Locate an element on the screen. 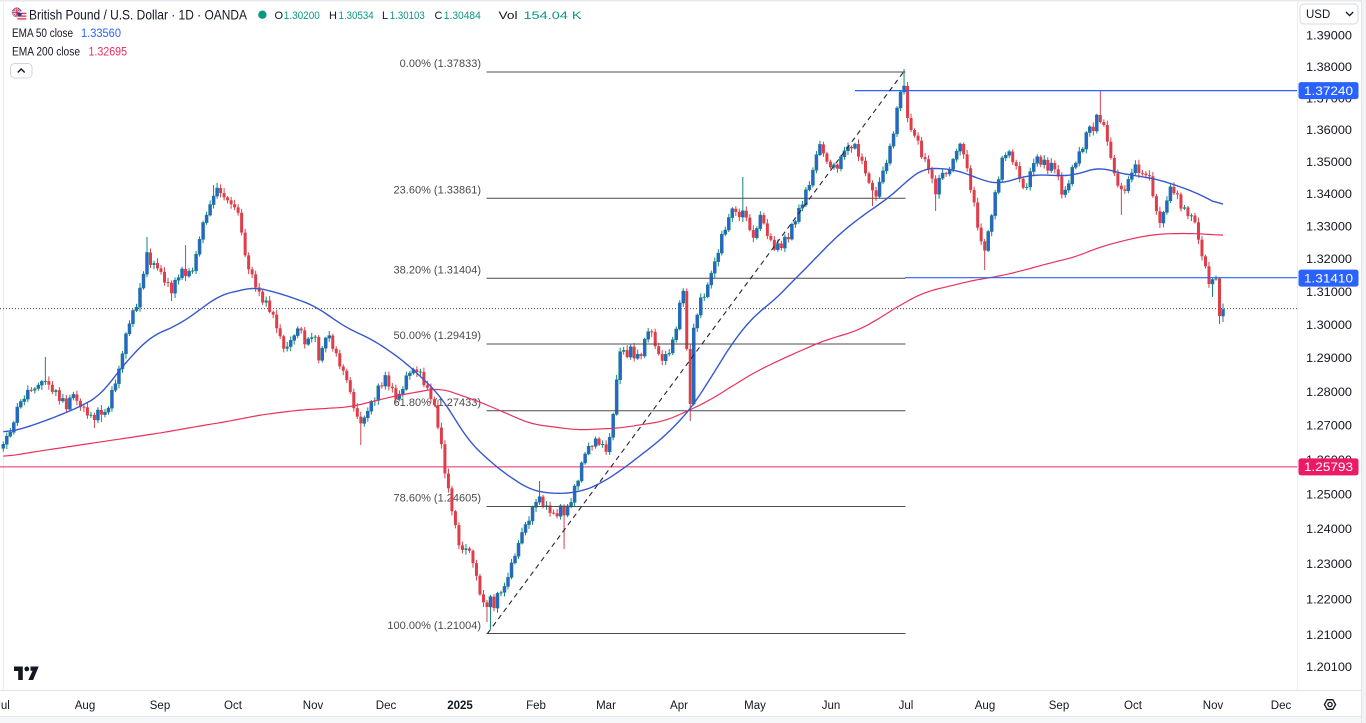  svg-text: 1.30484 is located at coordinates (462, 16).